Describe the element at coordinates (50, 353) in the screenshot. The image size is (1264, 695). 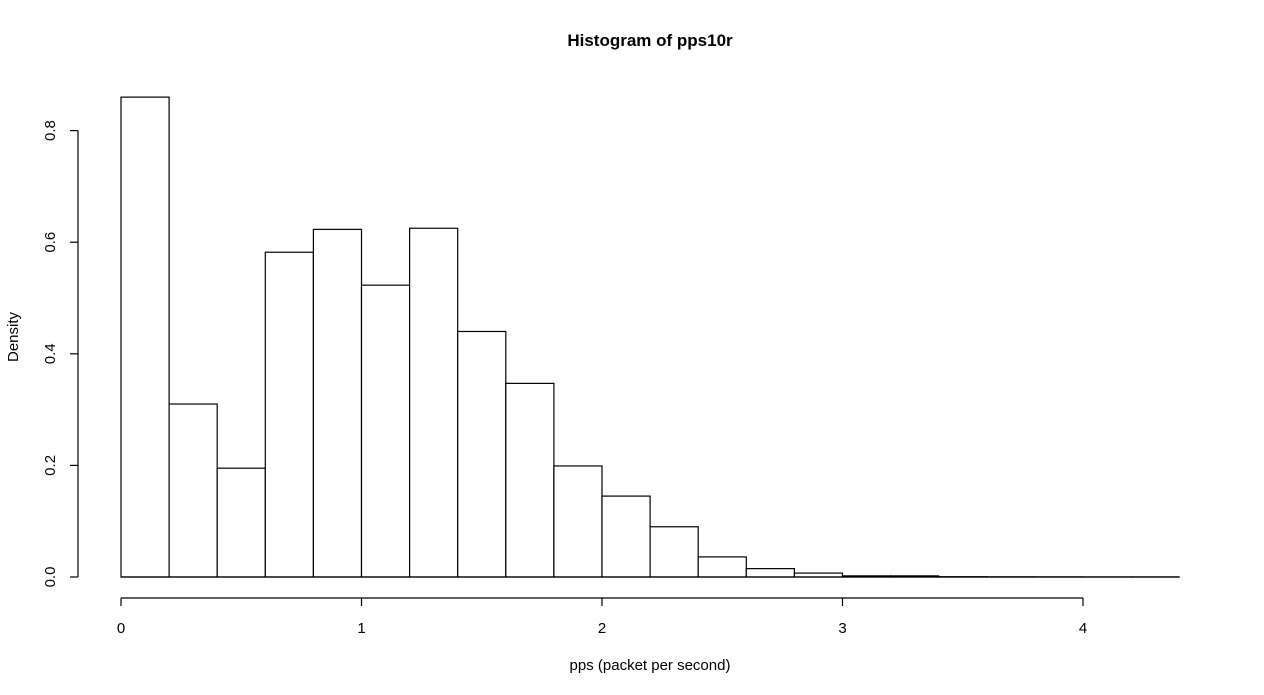
I see `y-tick-label: 0.4` at that location.